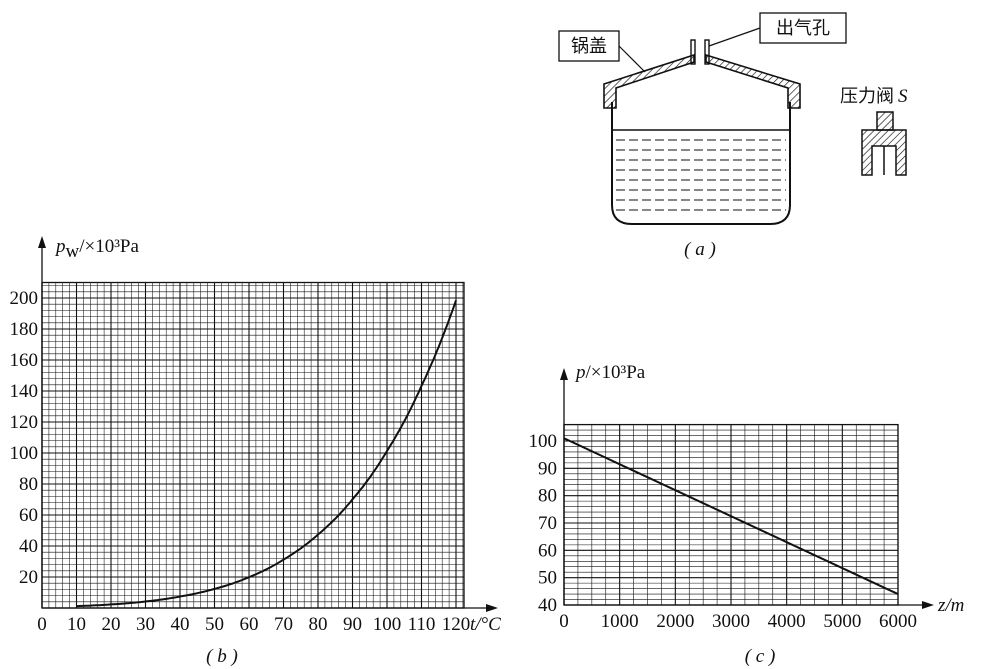 The image size is (983, 669). What do you see at coordinates (145, 624) in the screenshot?
I see `chart-b-x-tick: 30` at bounding box center [145, 624].